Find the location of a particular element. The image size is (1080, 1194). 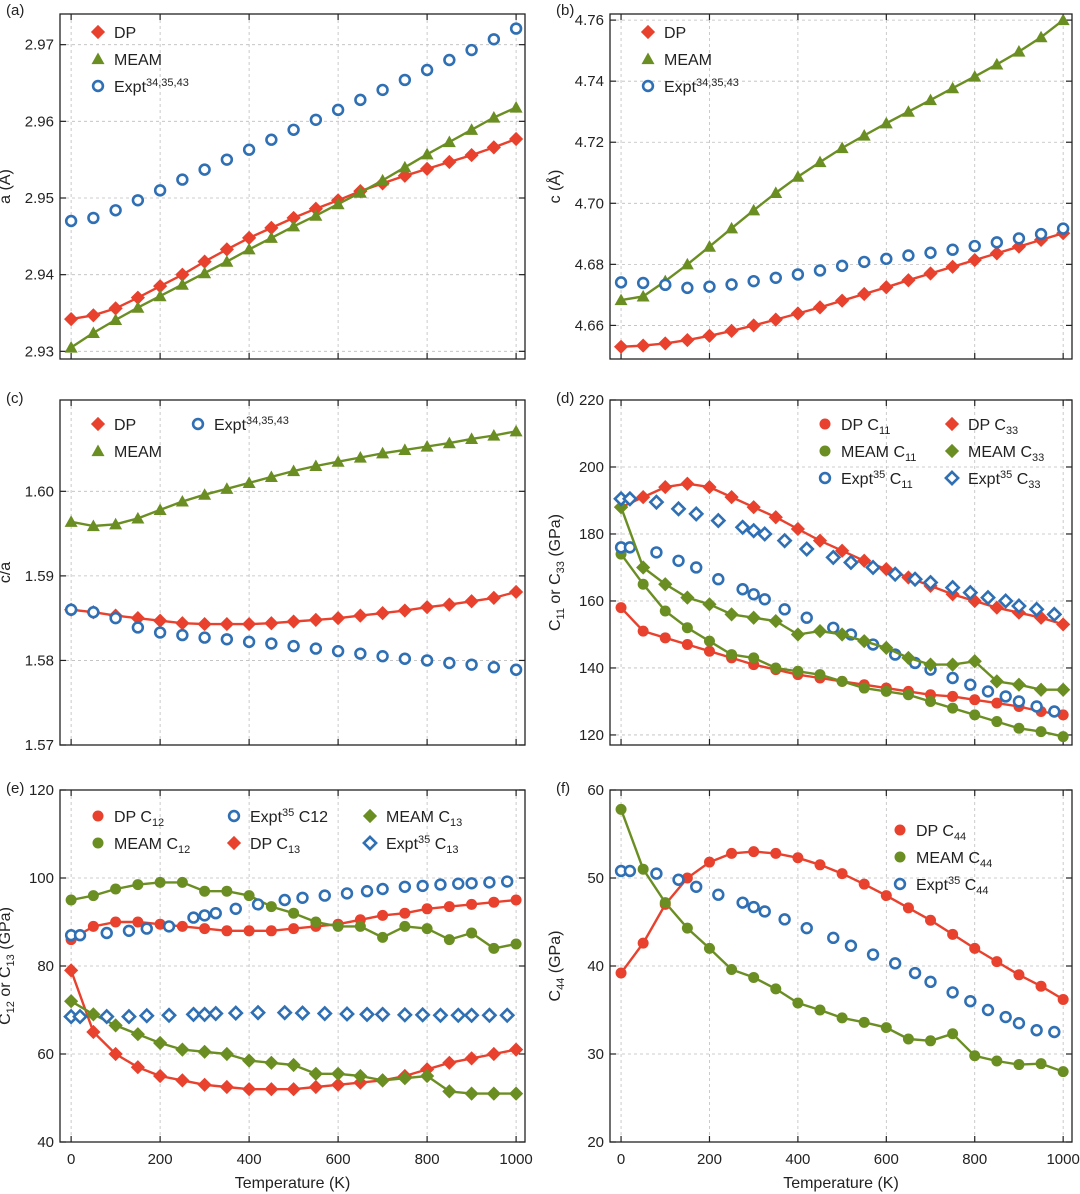

legend-label: DP is located at coordinates (125, 425).